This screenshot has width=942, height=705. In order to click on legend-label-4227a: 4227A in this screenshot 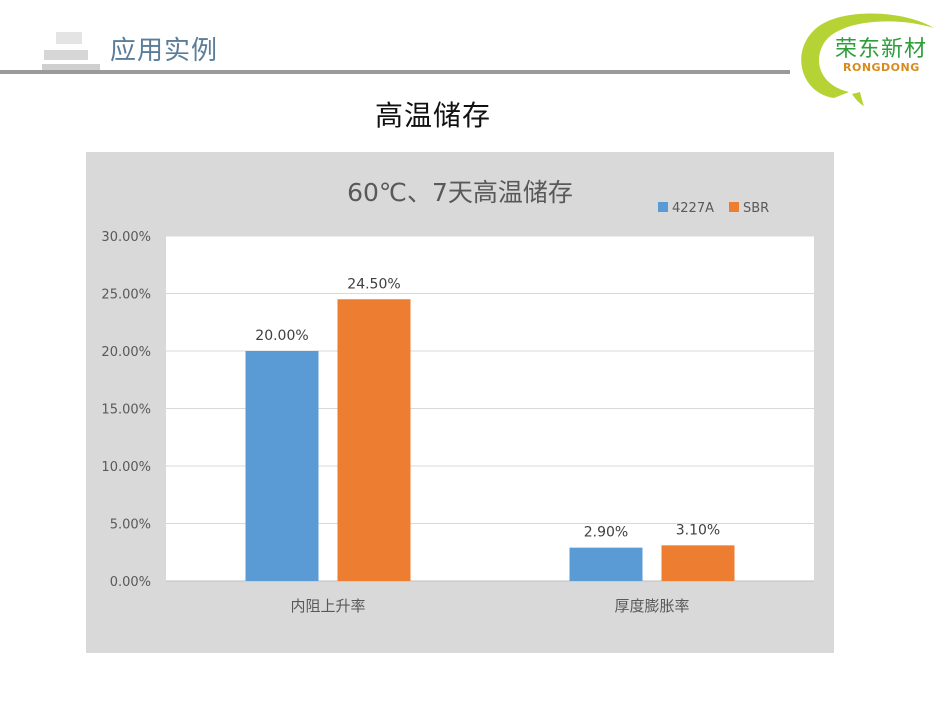, I will do `click(693, 208)`.